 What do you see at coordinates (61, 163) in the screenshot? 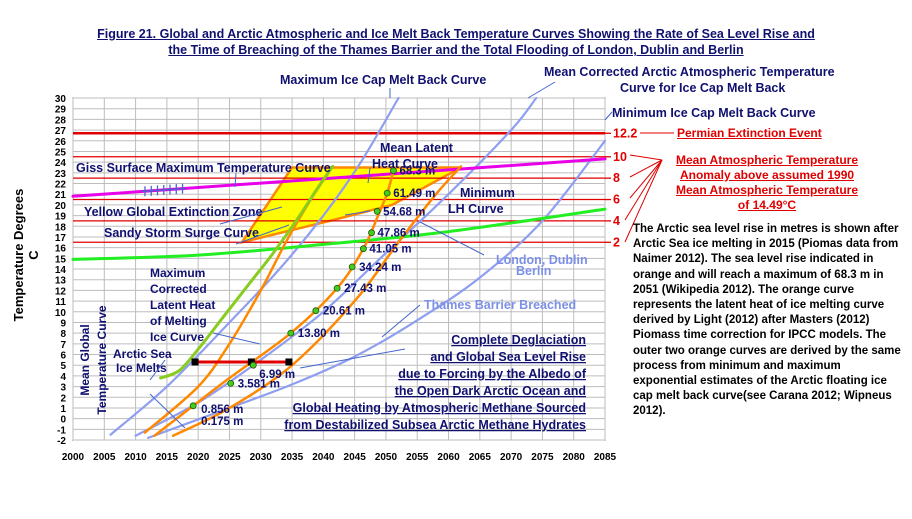
I see `y-tick-24: 24` at bounding box center [61, 163].